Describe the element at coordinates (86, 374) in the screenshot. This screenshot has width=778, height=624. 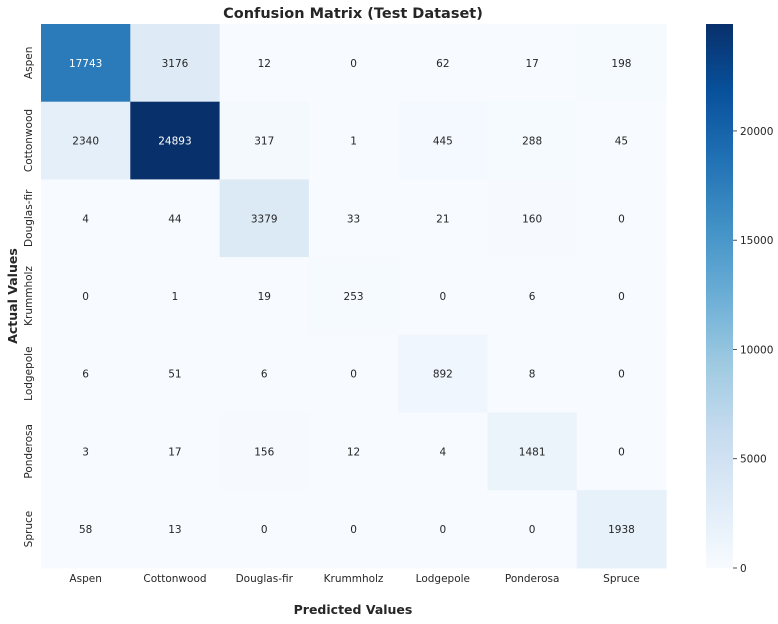
I see `heatmap-cell-lodgepole-aspen` at that location.